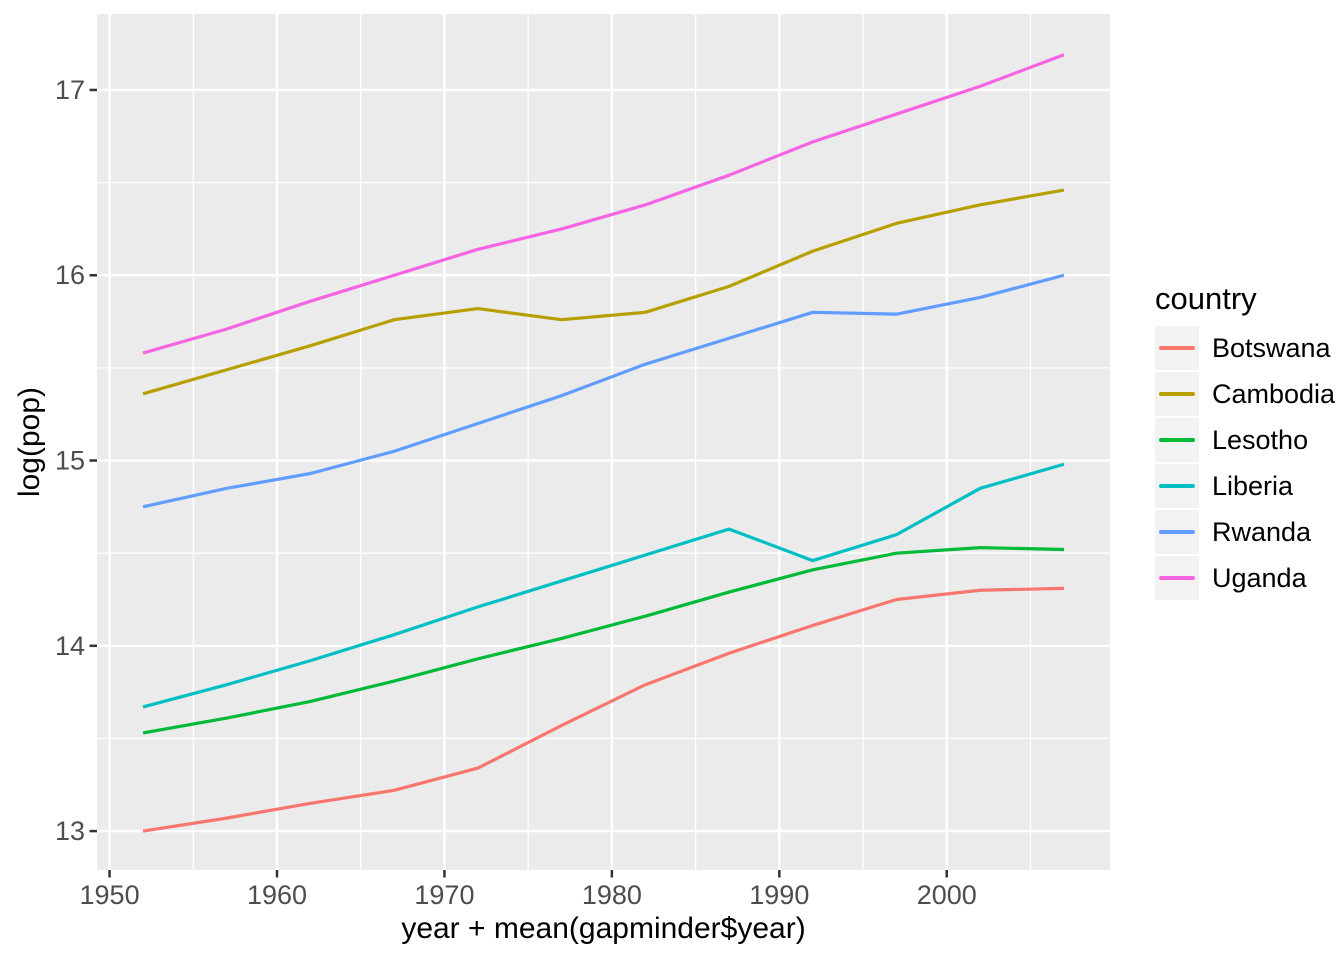  I want to click on legend-entry-botswana: Botswana, so click(1245, 348).